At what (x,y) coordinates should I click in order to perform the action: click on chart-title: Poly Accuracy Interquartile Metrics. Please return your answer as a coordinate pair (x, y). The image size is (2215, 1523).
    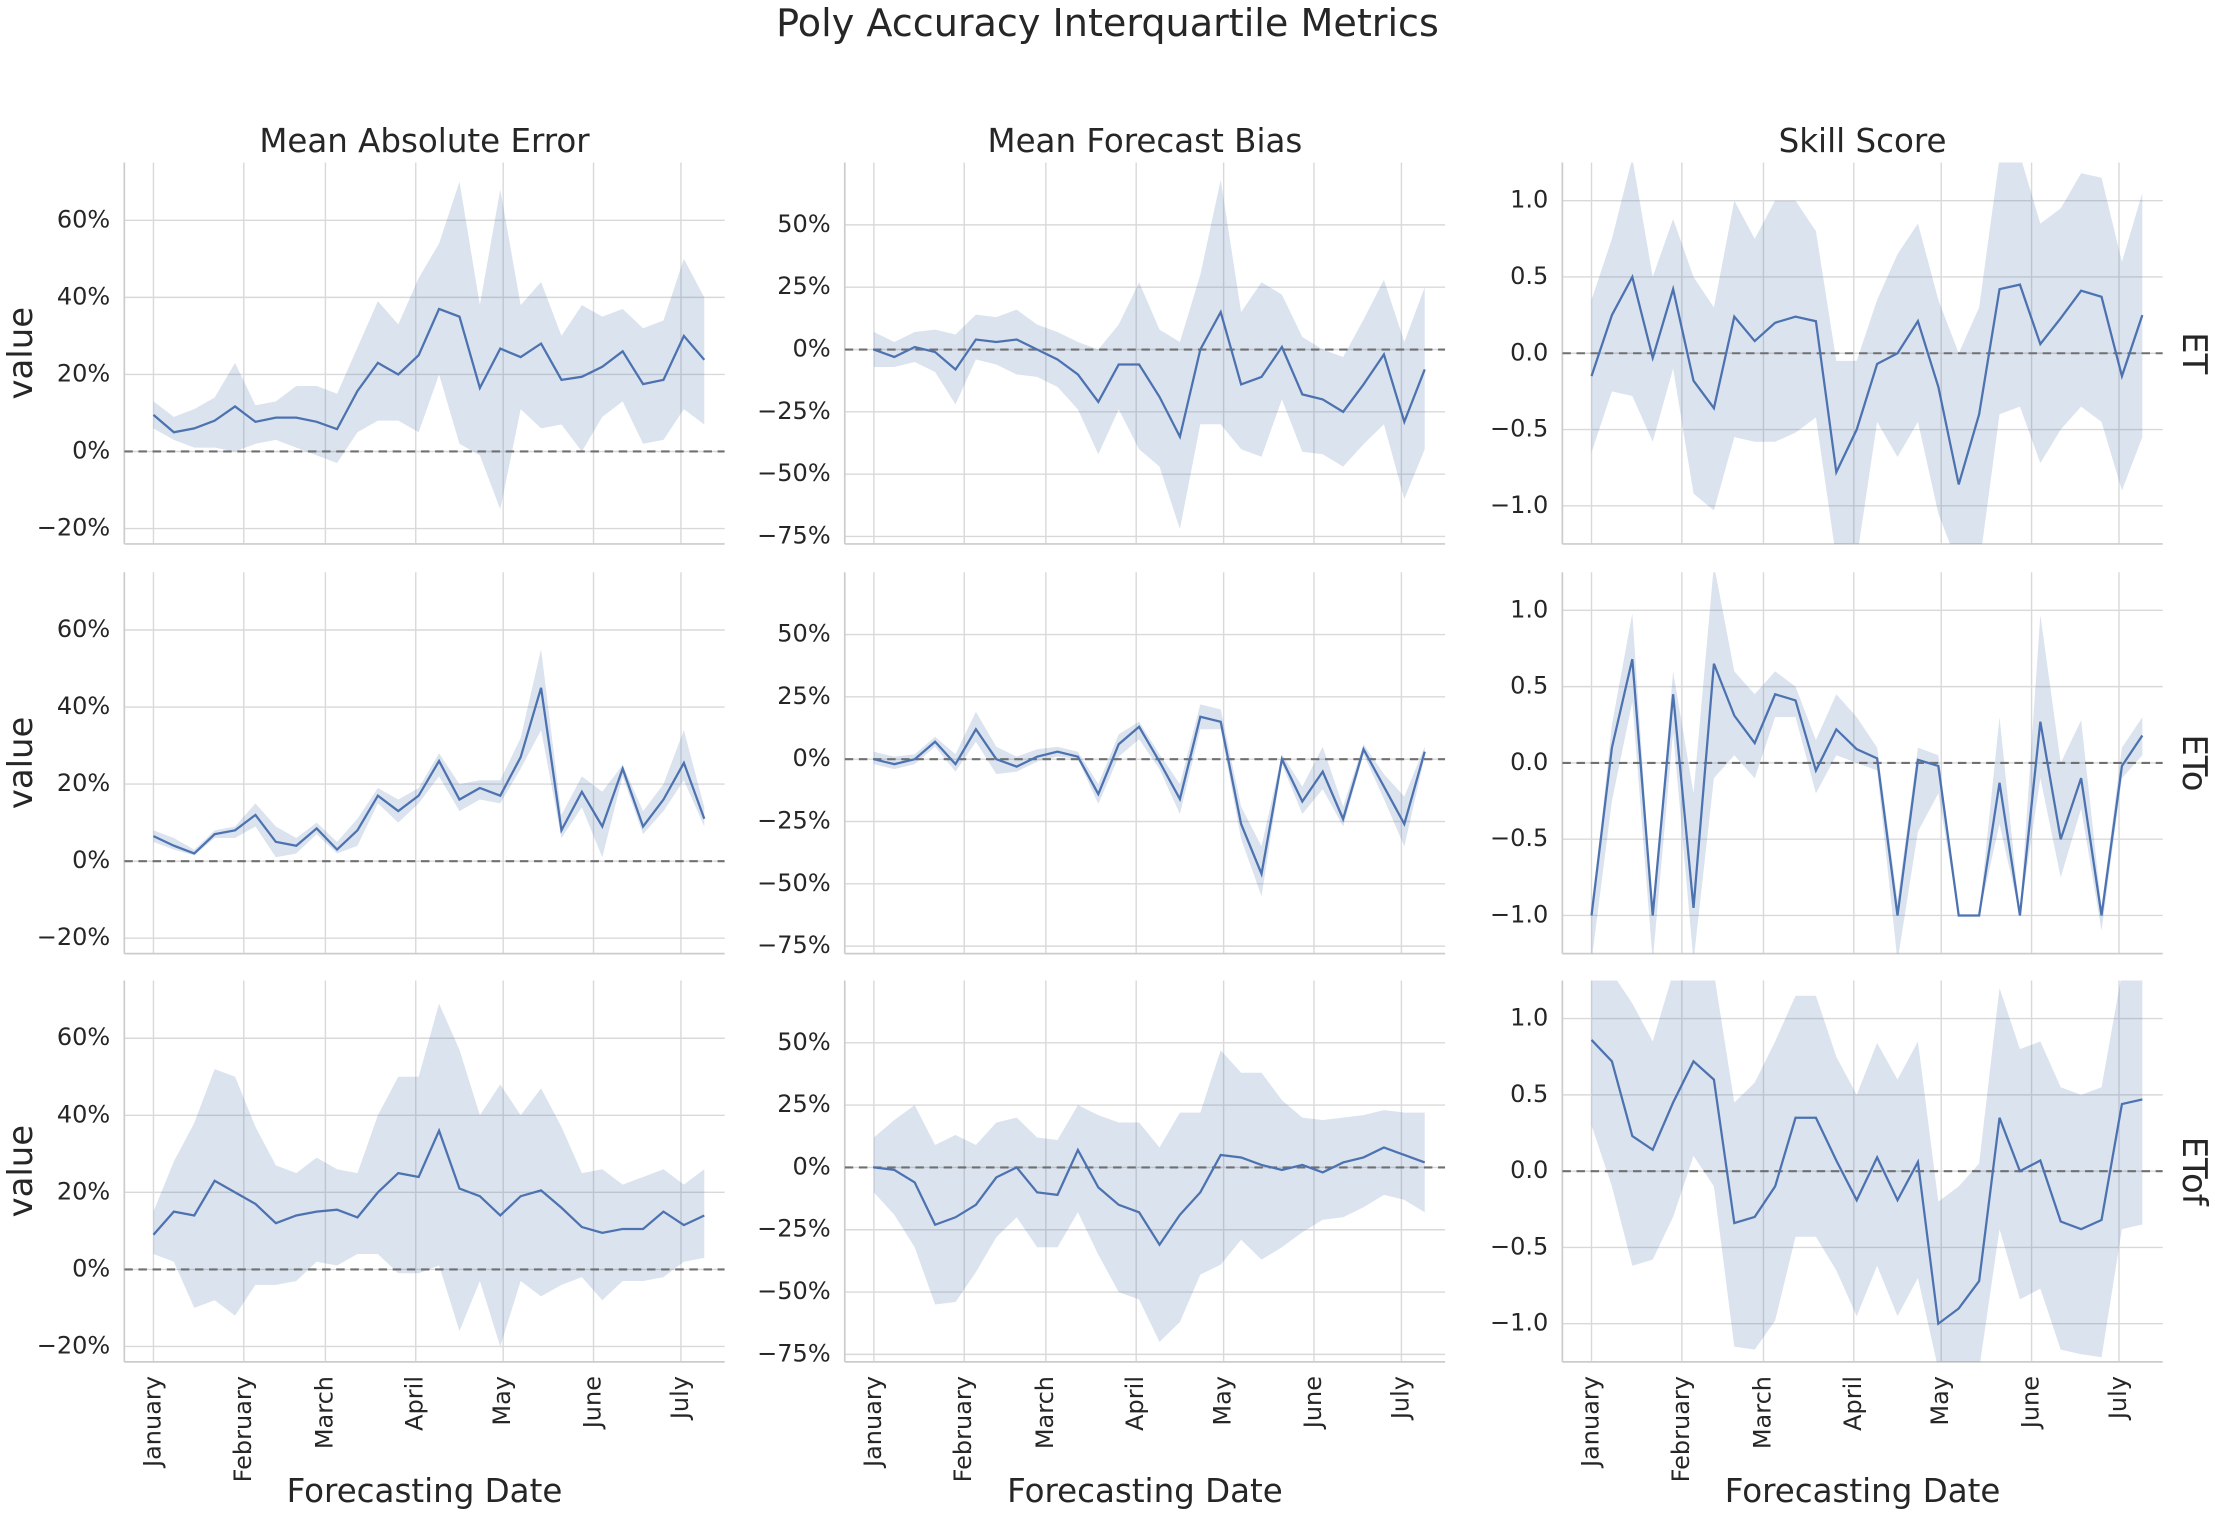
    Looking at the image, I should click on (1107, 23).